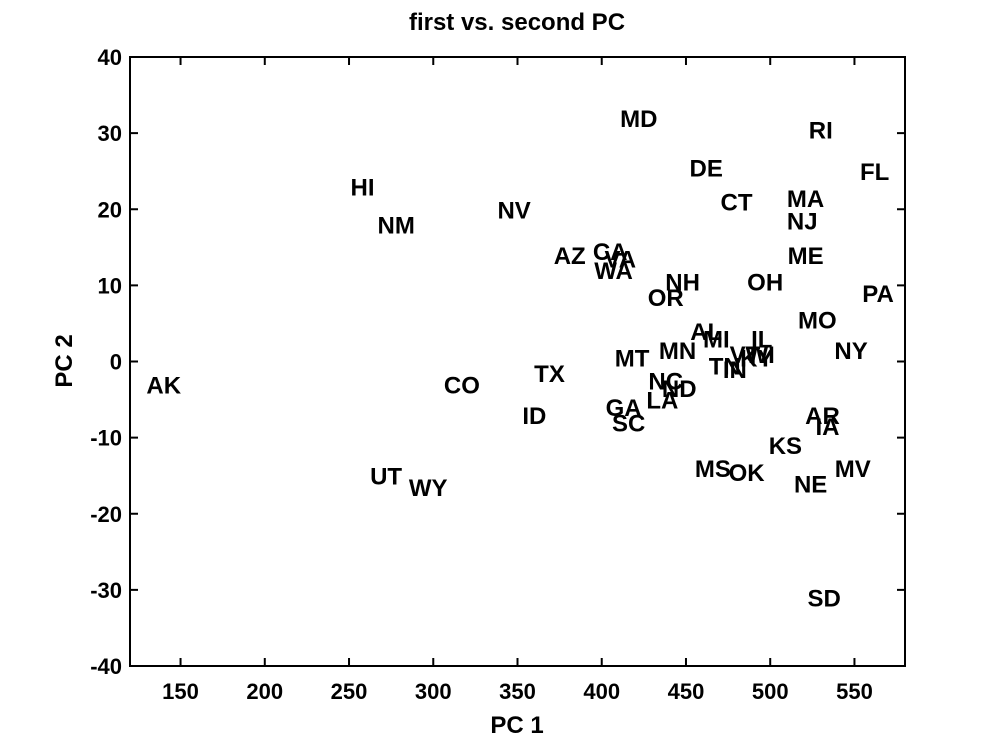 The height and width of the screenshot is (749, 1000). I want to click on point-ky: KY, so click(756, 359).